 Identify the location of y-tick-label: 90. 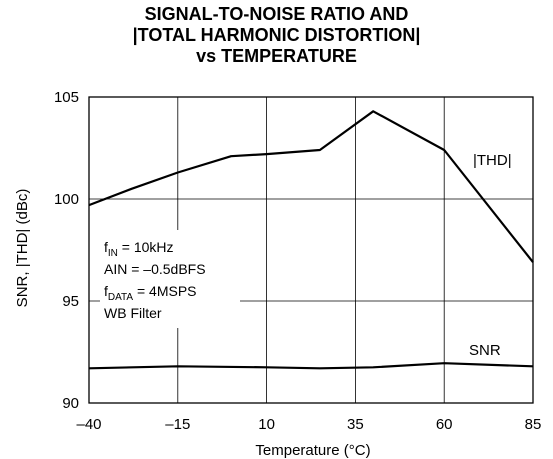
(70, 403).